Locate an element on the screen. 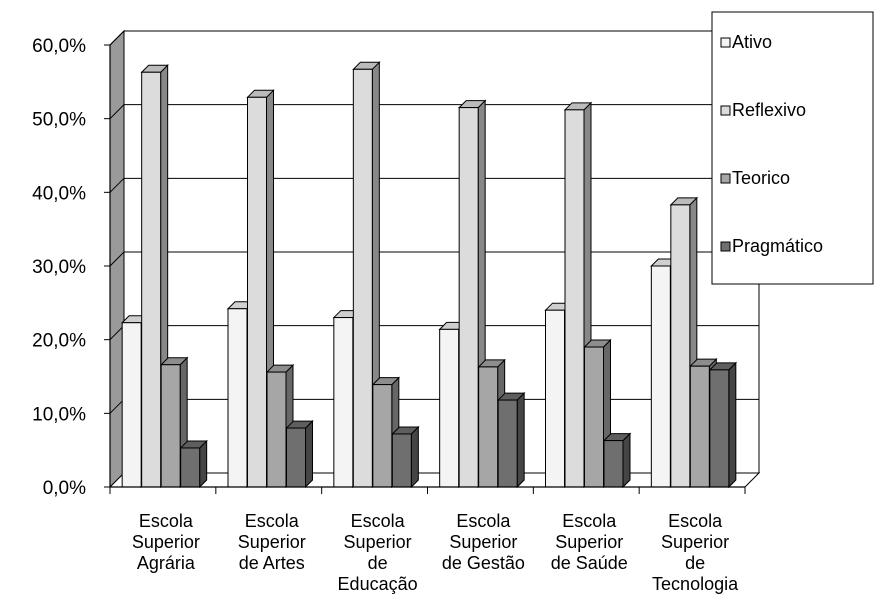 Image resolution: width=875 pixels, height=610 pixels. y-tick-labels: 0,0% 10,0% 20,0% 30,0% 40,0% 50,0% 60,0% is located at coordinates (59, 267).